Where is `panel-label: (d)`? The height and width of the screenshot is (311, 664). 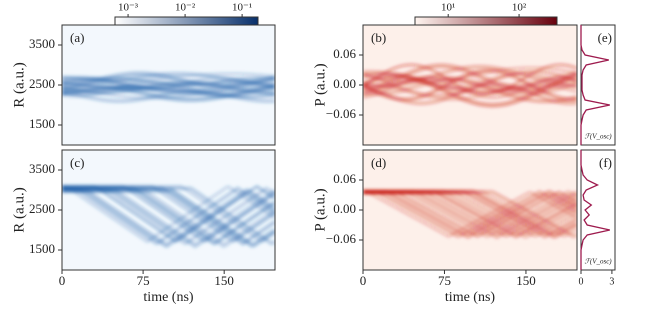 panel-label: (d) is located at coordinates (378, 162).